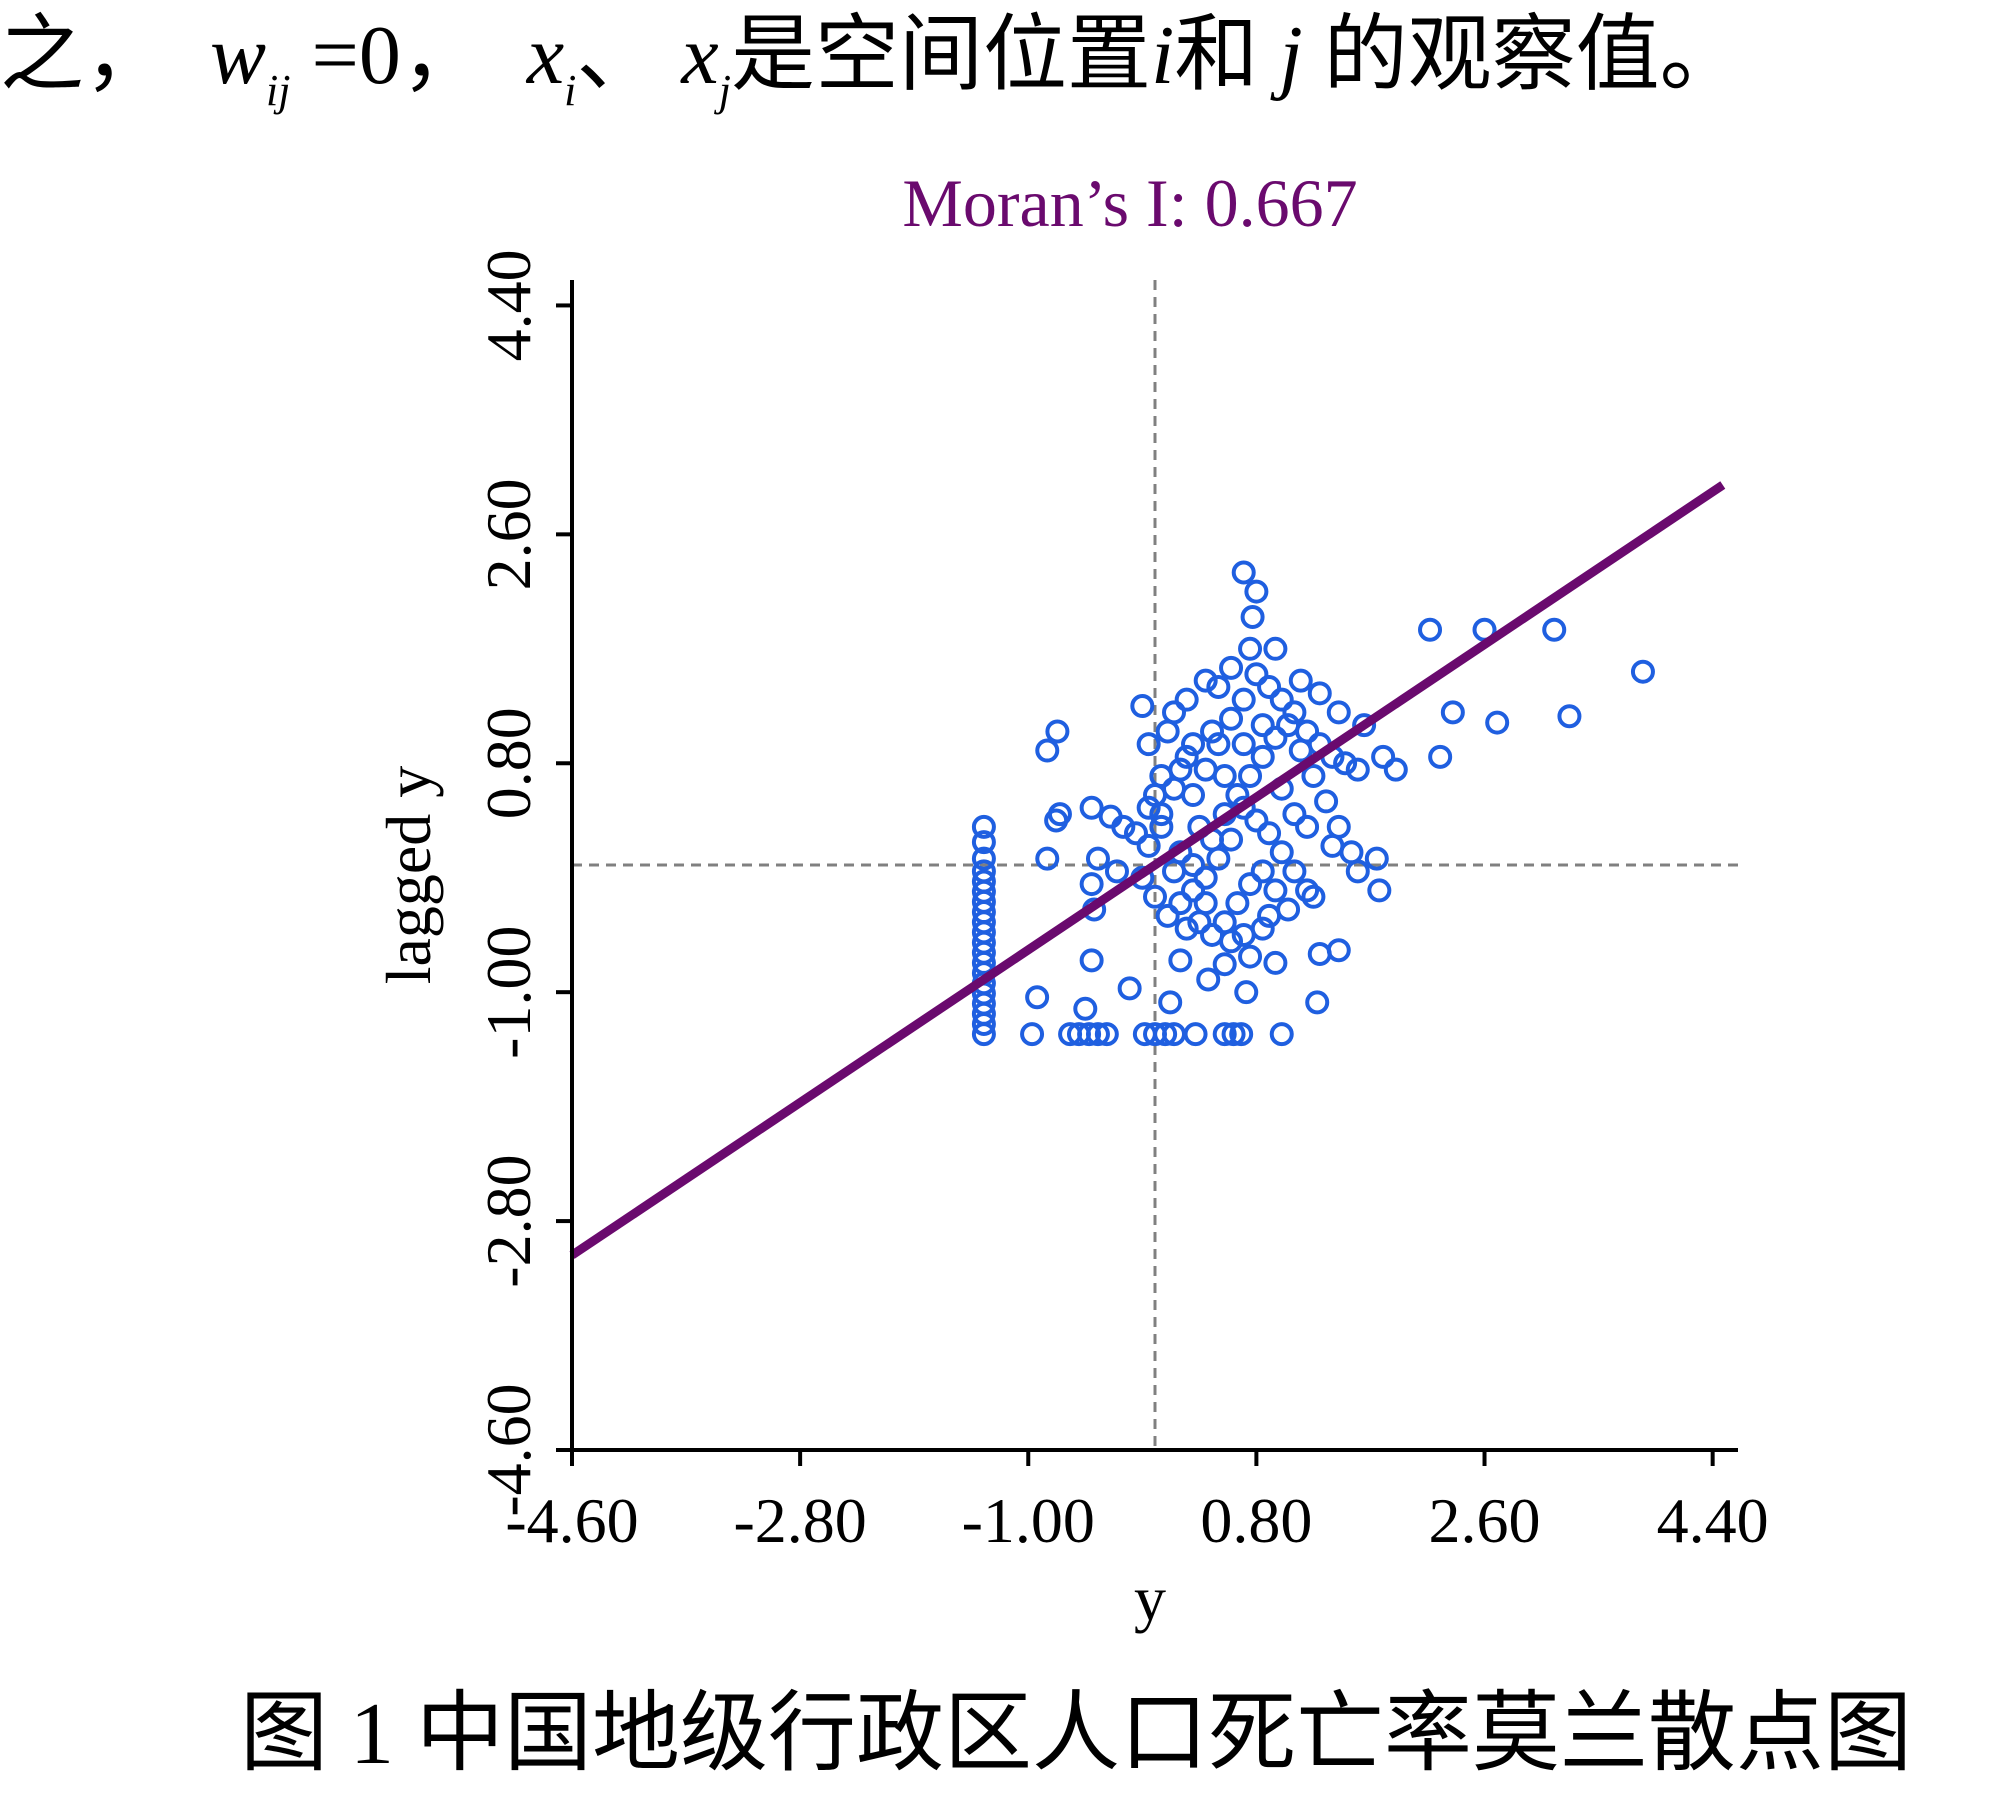  Describe the element at coordinates (570, 90) in the screenshot. I see `xi-subscript: i` at that location.